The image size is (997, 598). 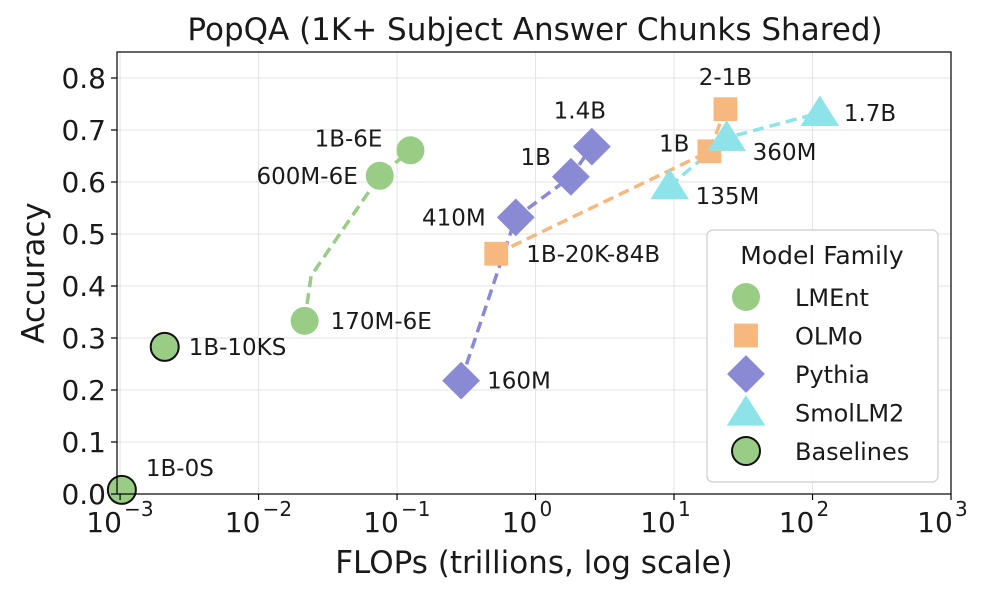 I want to click on legend-box, so click(x=822, y=356).